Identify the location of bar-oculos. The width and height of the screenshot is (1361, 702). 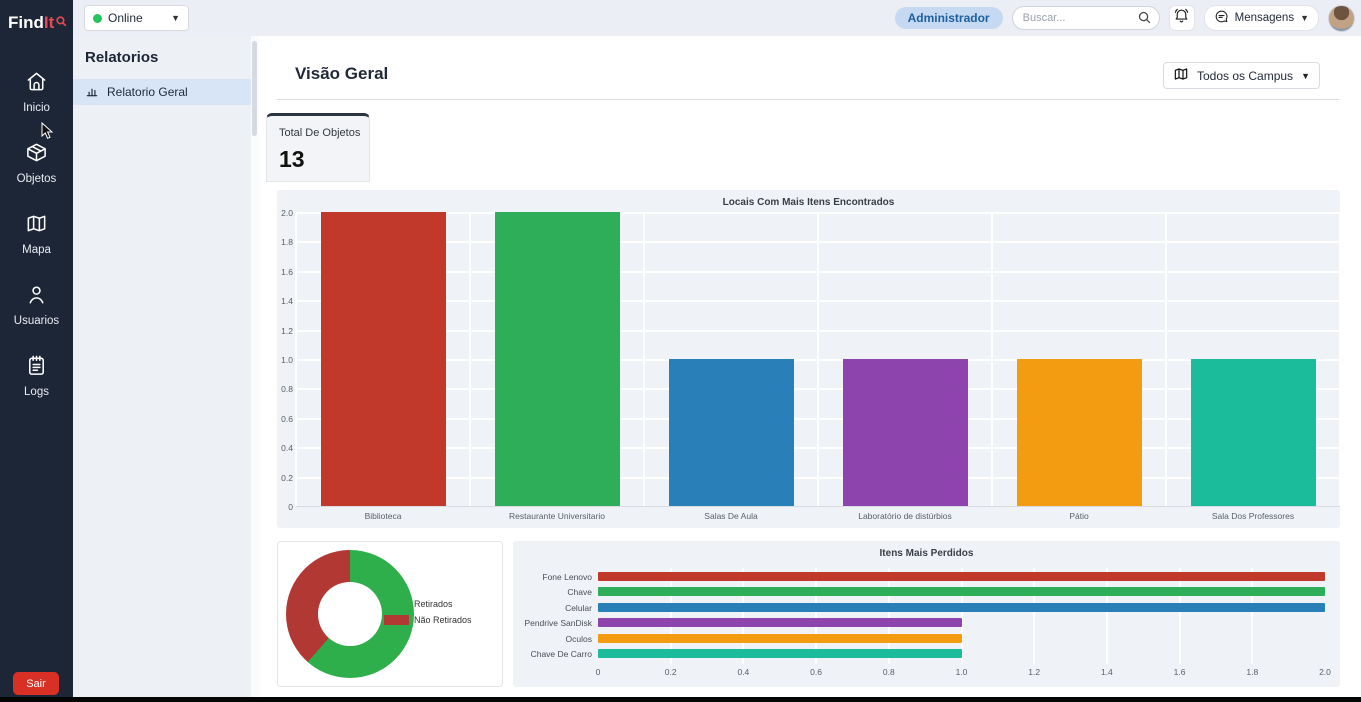
(780, 638).